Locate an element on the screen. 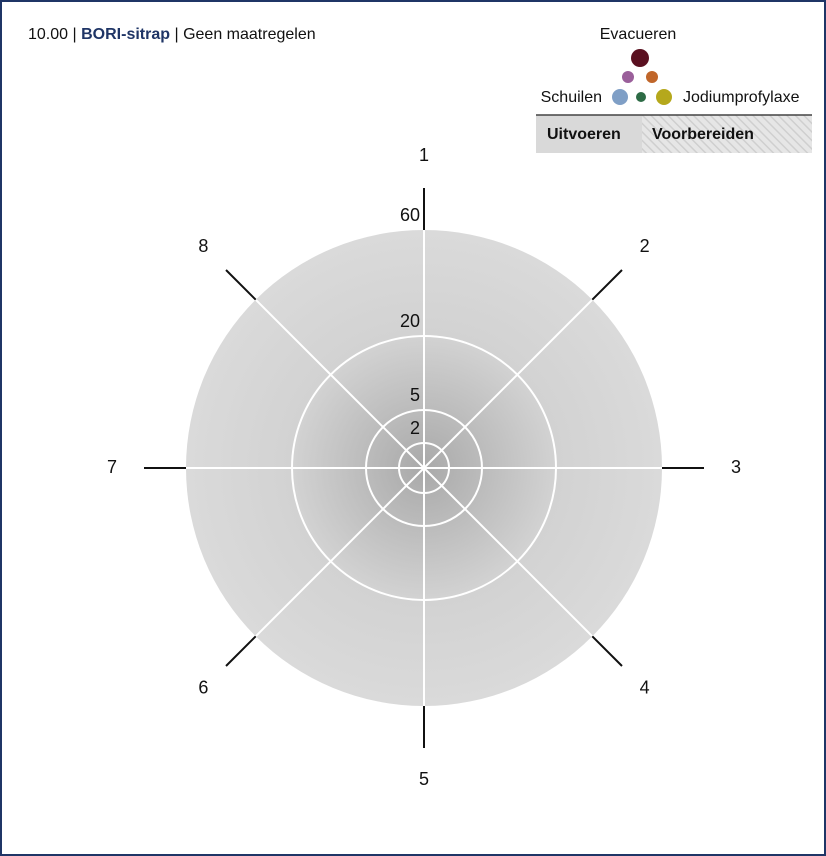 The height and width of the screenshot is (856, 826). legend-label: Uitvoeren is located at coordinates (584, 134).